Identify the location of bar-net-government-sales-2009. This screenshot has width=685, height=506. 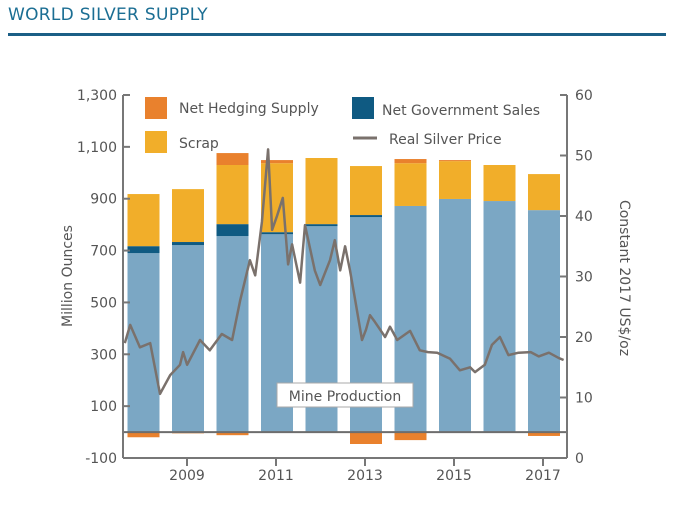
(188, 244).